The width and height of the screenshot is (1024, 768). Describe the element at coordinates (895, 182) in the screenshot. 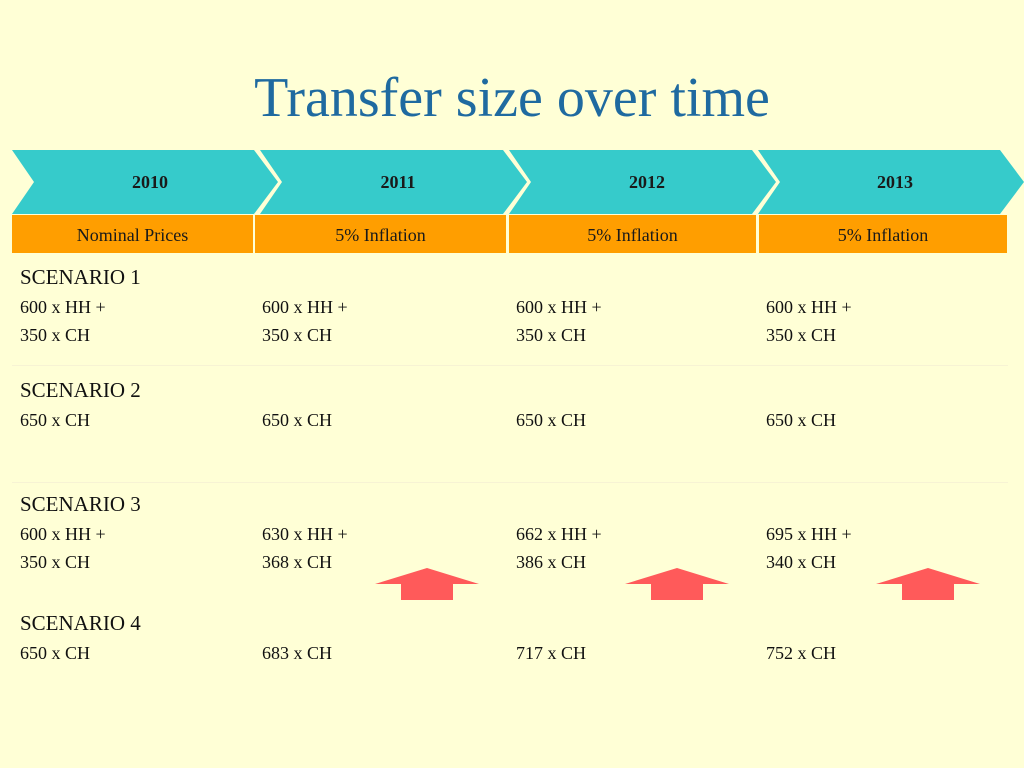

I see `year-label-2013: 2013` at that location.